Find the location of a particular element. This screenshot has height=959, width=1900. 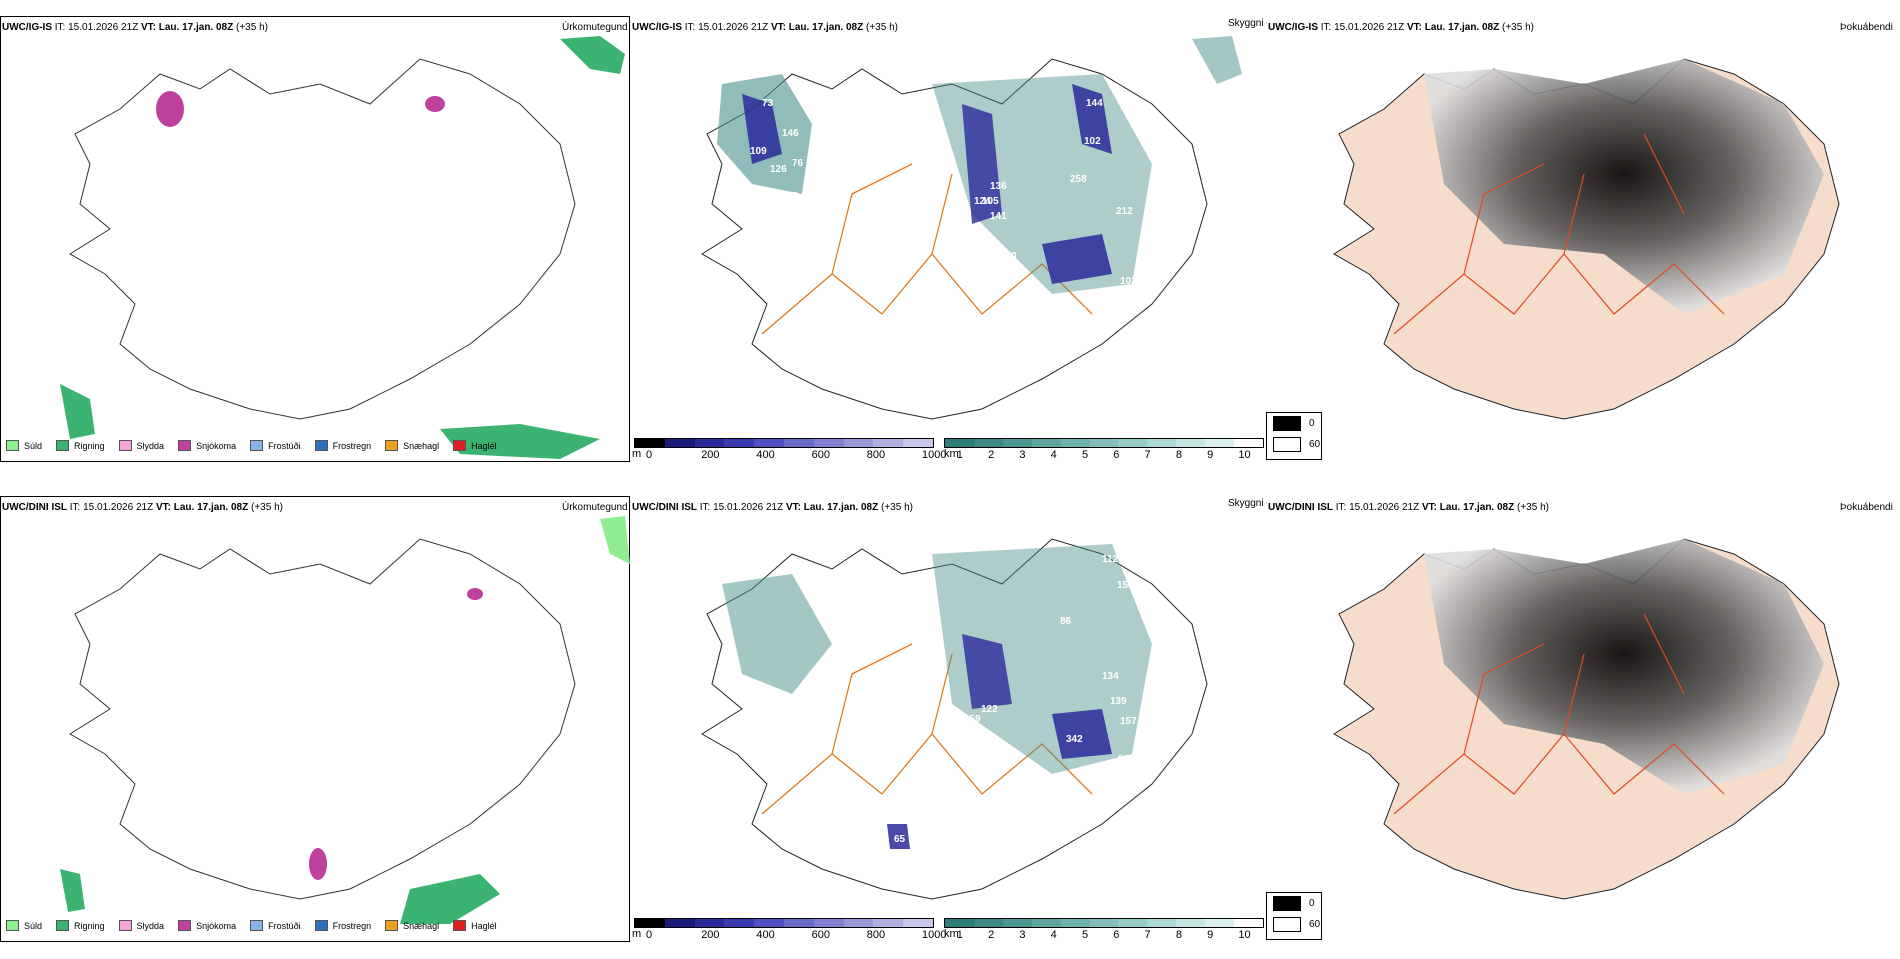

colorbar-tick-label: 600 is located at coordinates (820, 935).